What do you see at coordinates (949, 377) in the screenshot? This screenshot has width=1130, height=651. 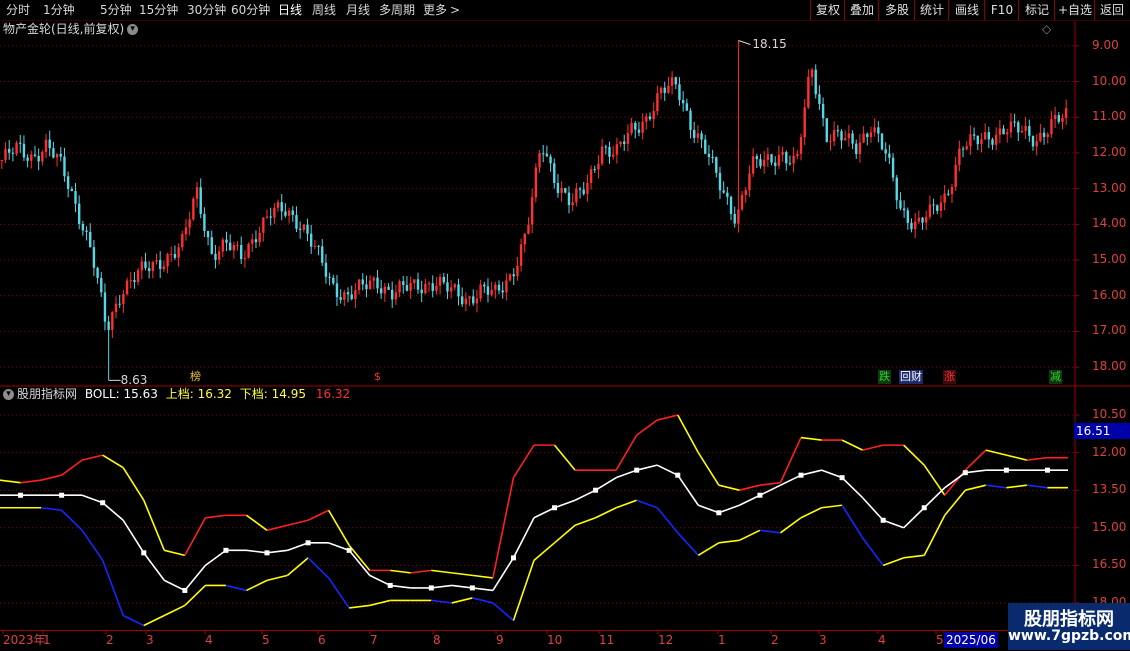 I see `event-marker-rise: 涨` at bounding box center [949, 377].